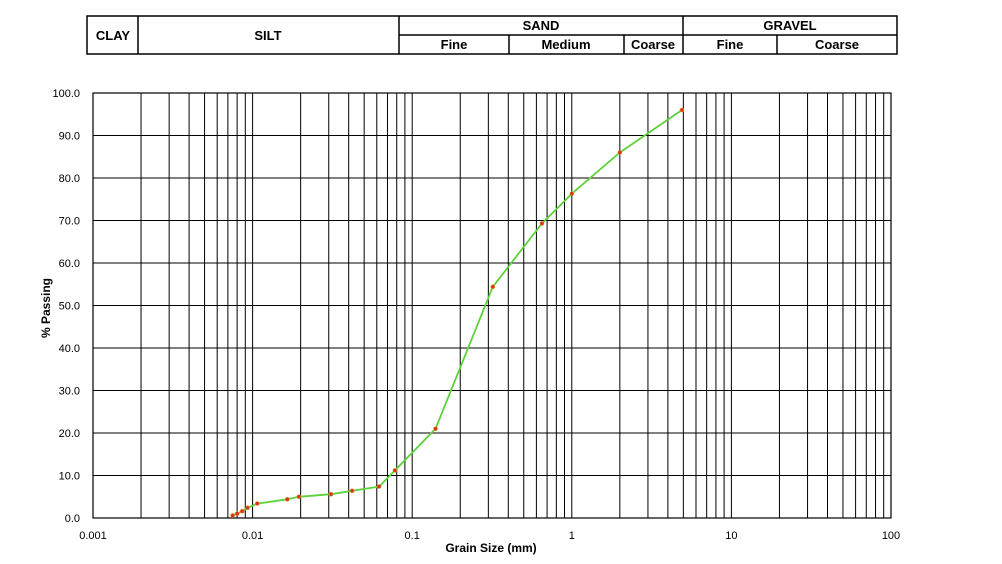 Image resolution: width=1002 pixels, height=564 pixels. I want to click on x-axis-title: Grain Size (mm), so click(490, 548).